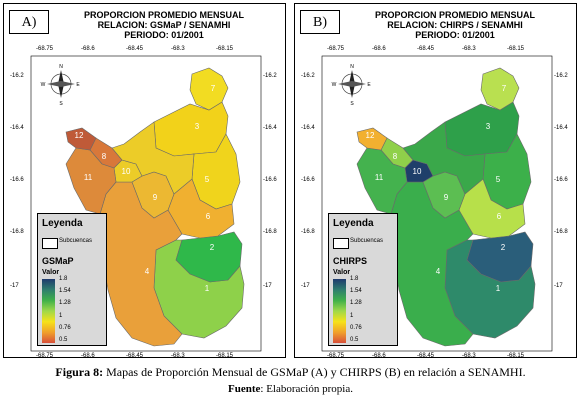 The height and width of the screenshot is (401, 581). What do you see at coordinates (352, 104) in the screenshot?
I see `compass-s: S` at bounding box center [352, 104].